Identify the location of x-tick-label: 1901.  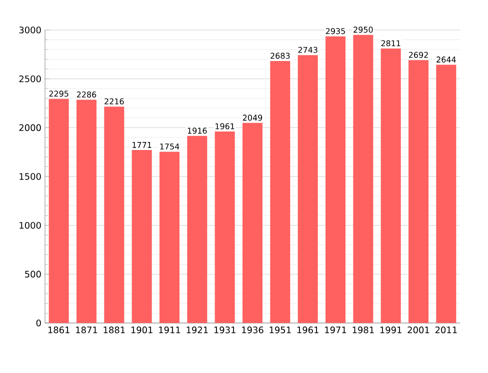
(141, 330).